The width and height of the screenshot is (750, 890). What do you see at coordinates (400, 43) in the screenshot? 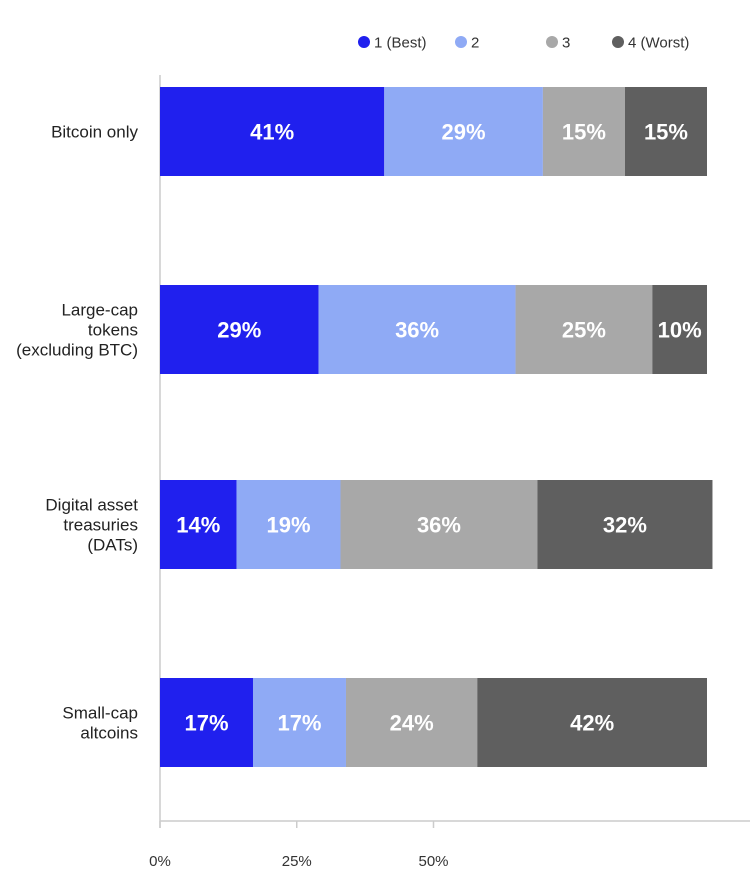
I see `legend-label: 1 (Best)` at bounding box center [400, 43].